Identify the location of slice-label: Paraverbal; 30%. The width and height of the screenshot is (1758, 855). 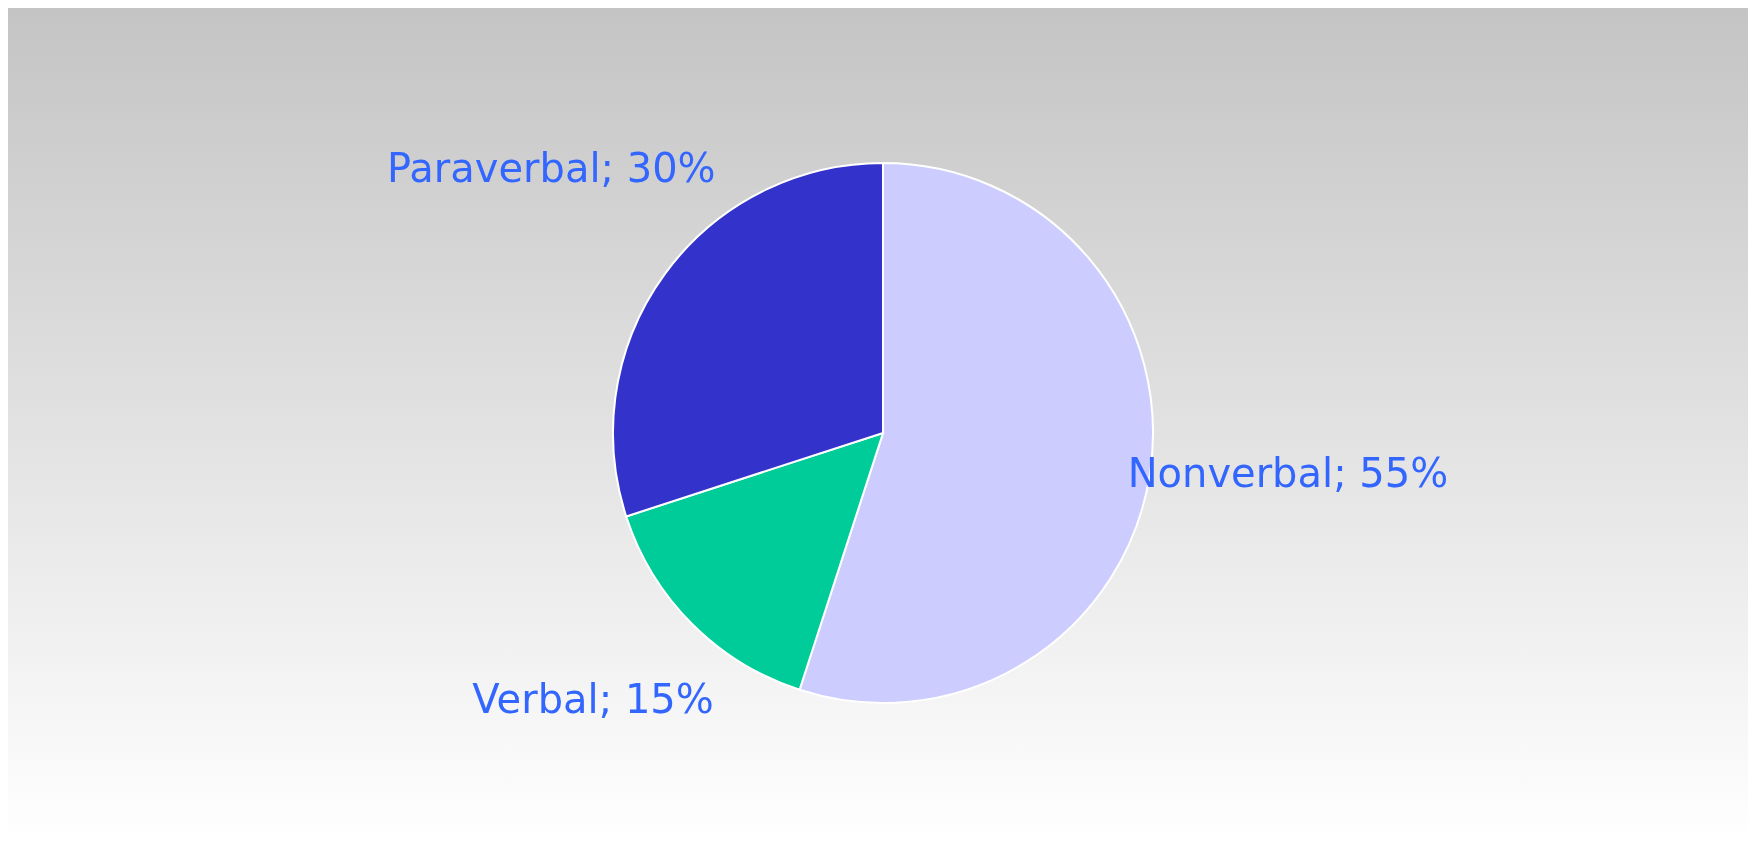
(551, 168).